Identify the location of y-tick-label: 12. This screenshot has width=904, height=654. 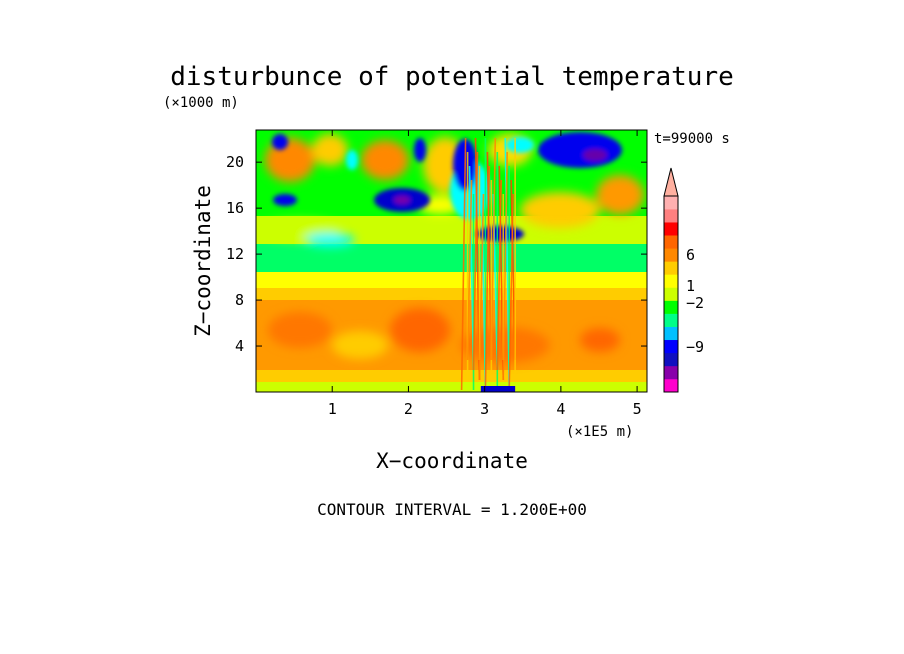
(235, 254).